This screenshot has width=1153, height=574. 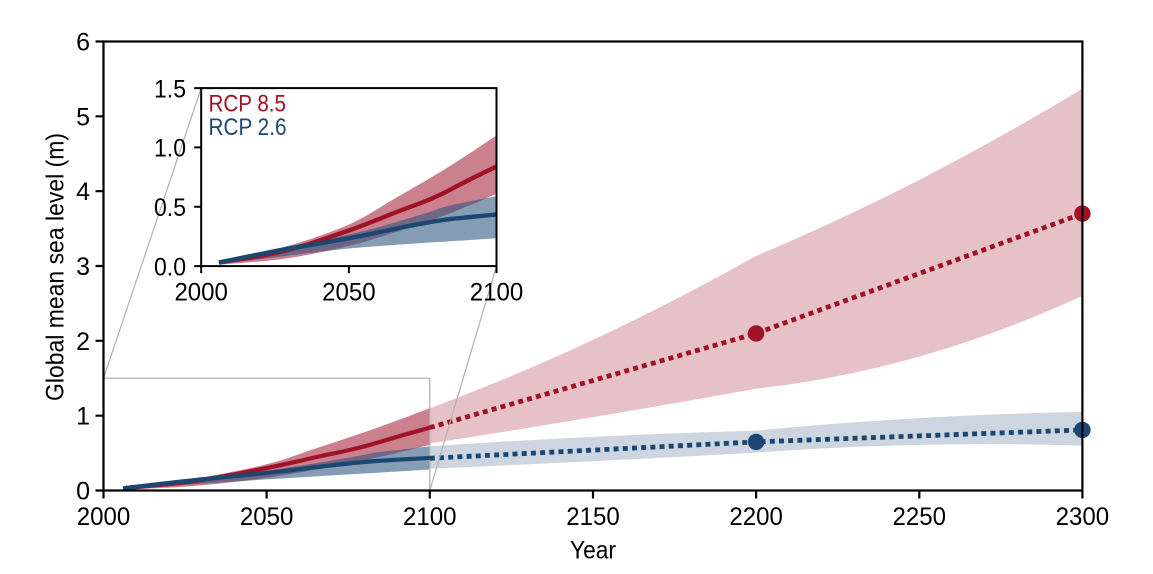 What do you see at coordinates (56, 267) in the screenshot?
I see `svg-text: Global mean sea level (m)` at bounding box center [56, 267].